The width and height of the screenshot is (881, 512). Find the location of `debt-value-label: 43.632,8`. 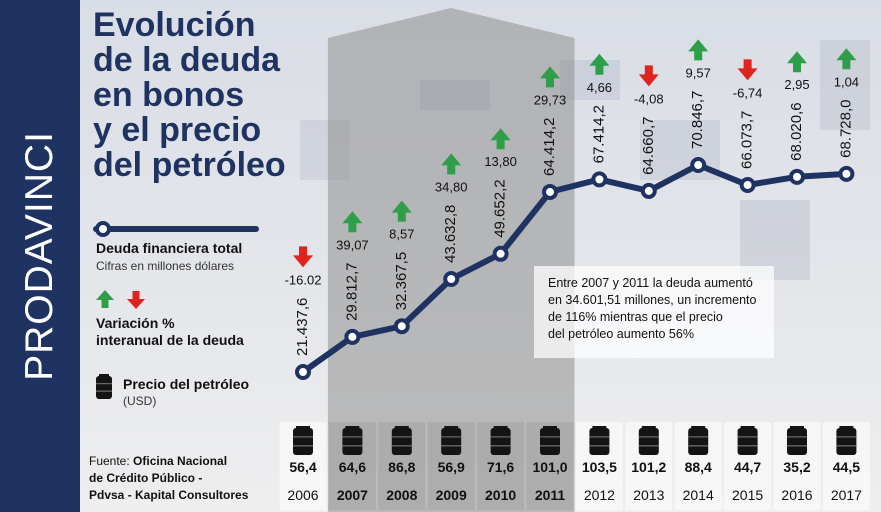

debt-value-label: 43.632,8 is located at coordinates (450, 234).